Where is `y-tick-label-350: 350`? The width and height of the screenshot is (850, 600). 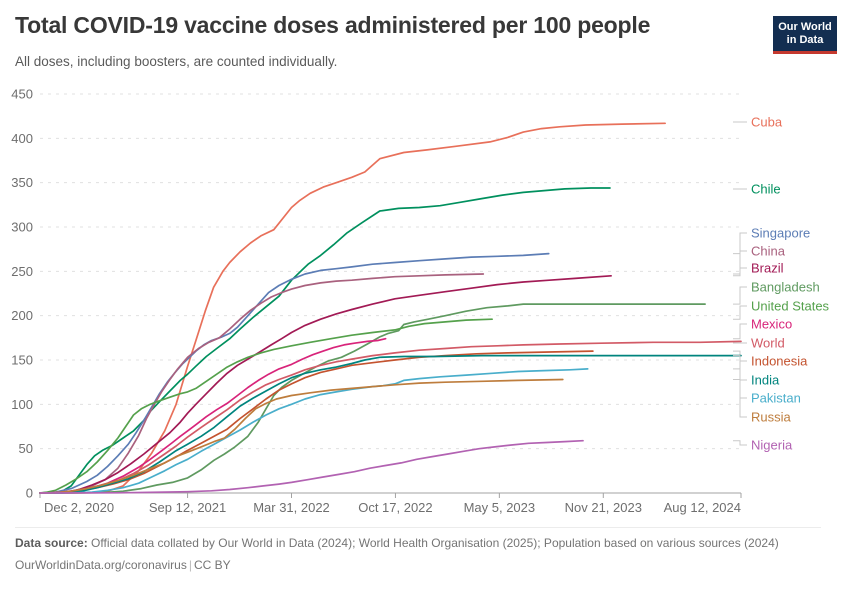
y-tick-label-350: 350 is located at coordinates (22, 182).